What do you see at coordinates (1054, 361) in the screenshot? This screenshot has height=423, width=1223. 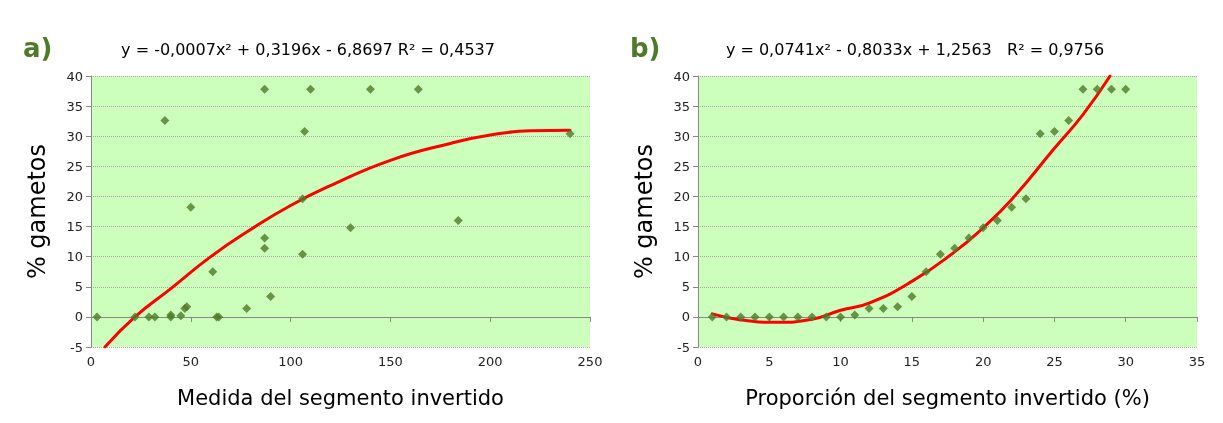 I see `x-tick-label: 25` at bounding box center [1054, 361].